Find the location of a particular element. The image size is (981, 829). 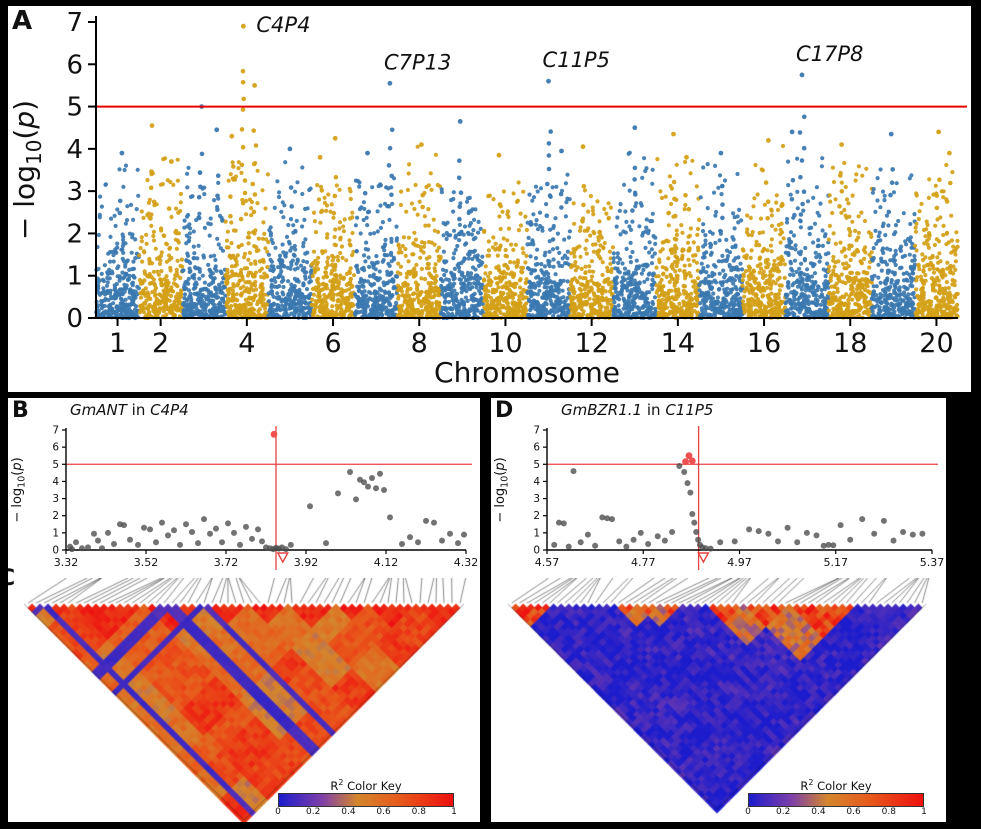

locus-name: C11P5 is located at coordinates (689, 410).